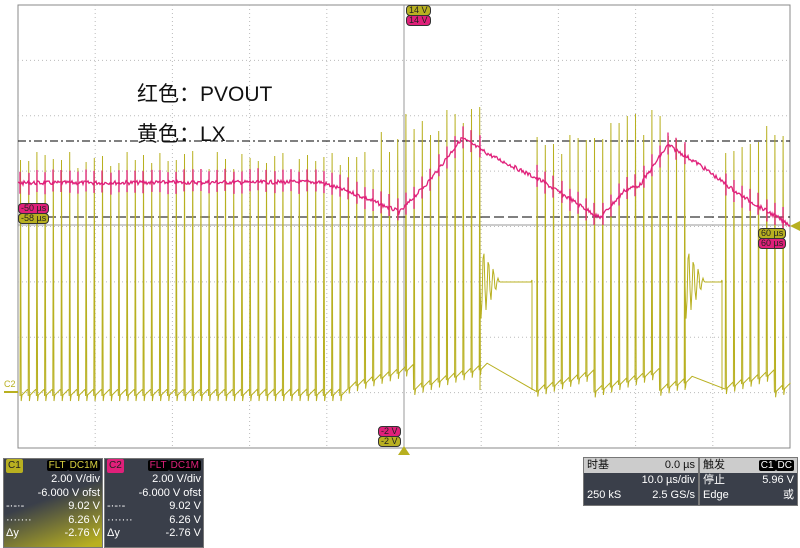 The height and width of the screenshot is (548, 800). I want to click on c2-top-marker: 14 V, so click(418, 20).